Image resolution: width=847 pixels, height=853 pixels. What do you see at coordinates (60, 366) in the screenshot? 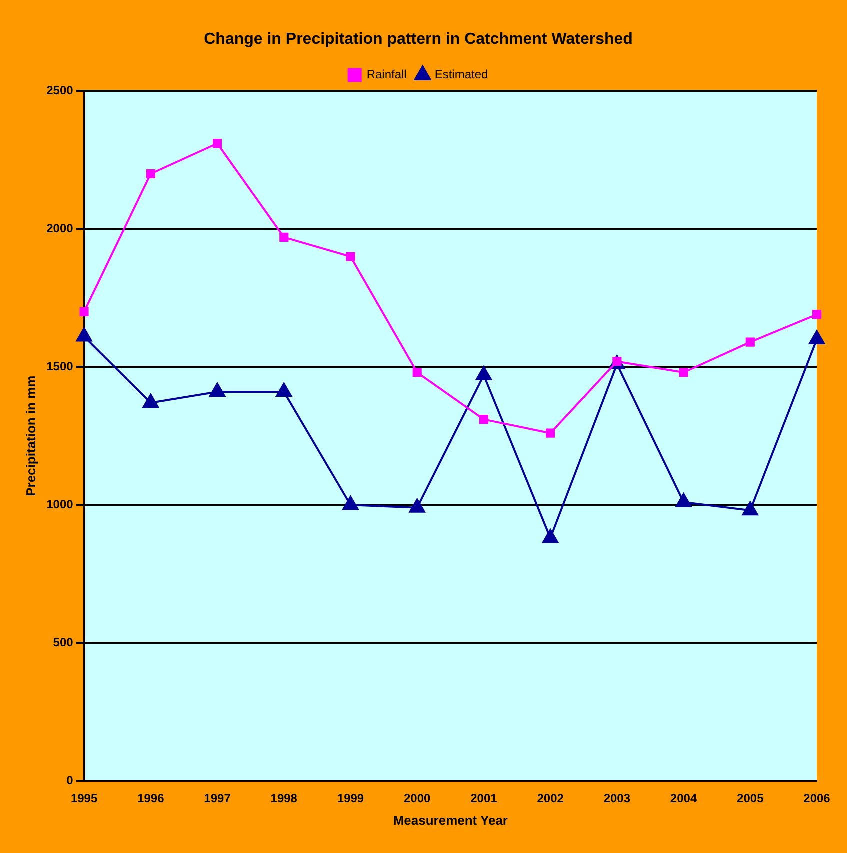
I see `y-tick-label: 1500` at bounding box center [60, 366].